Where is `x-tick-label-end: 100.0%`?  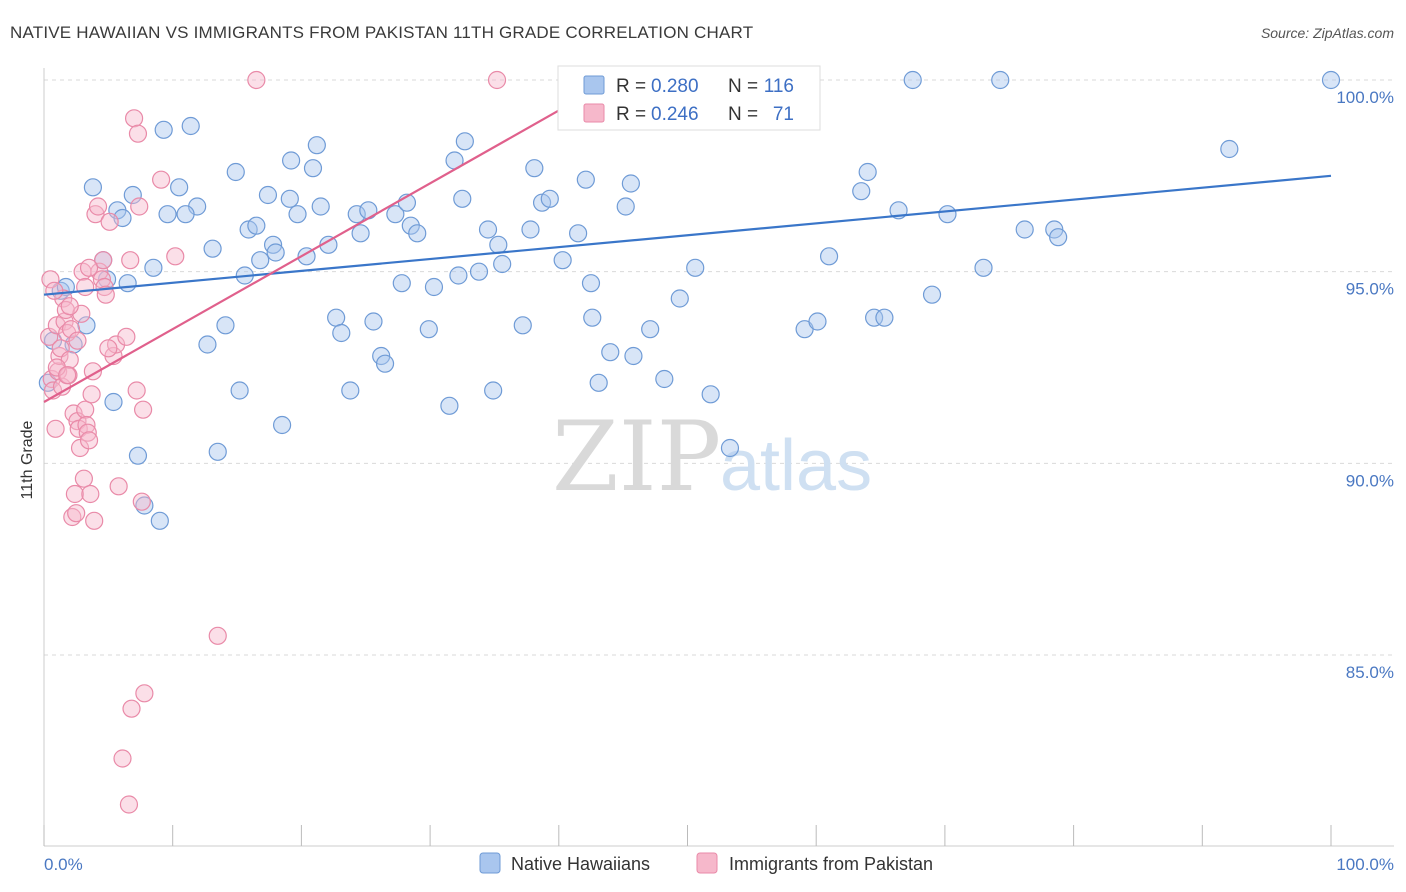 x-tick-label-end: 100.0% is located at coordinates (1365, 864).